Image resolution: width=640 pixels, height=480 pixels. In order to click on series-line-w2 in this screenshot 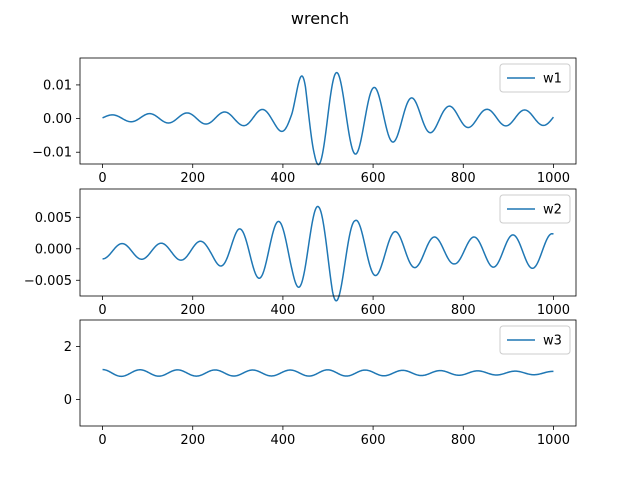, I will do `click(328, 253)`.